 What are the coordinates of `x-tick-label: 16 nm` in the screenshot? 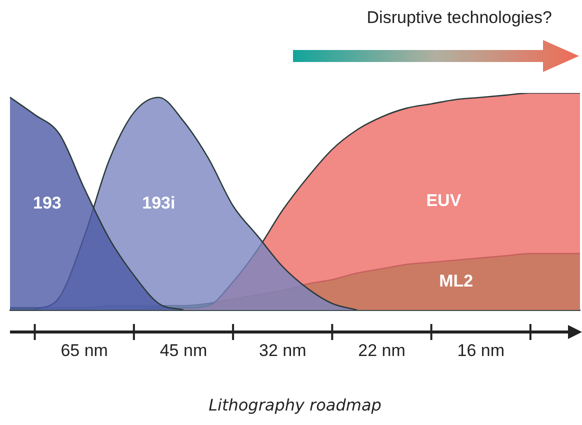 It's located at (480, 350).